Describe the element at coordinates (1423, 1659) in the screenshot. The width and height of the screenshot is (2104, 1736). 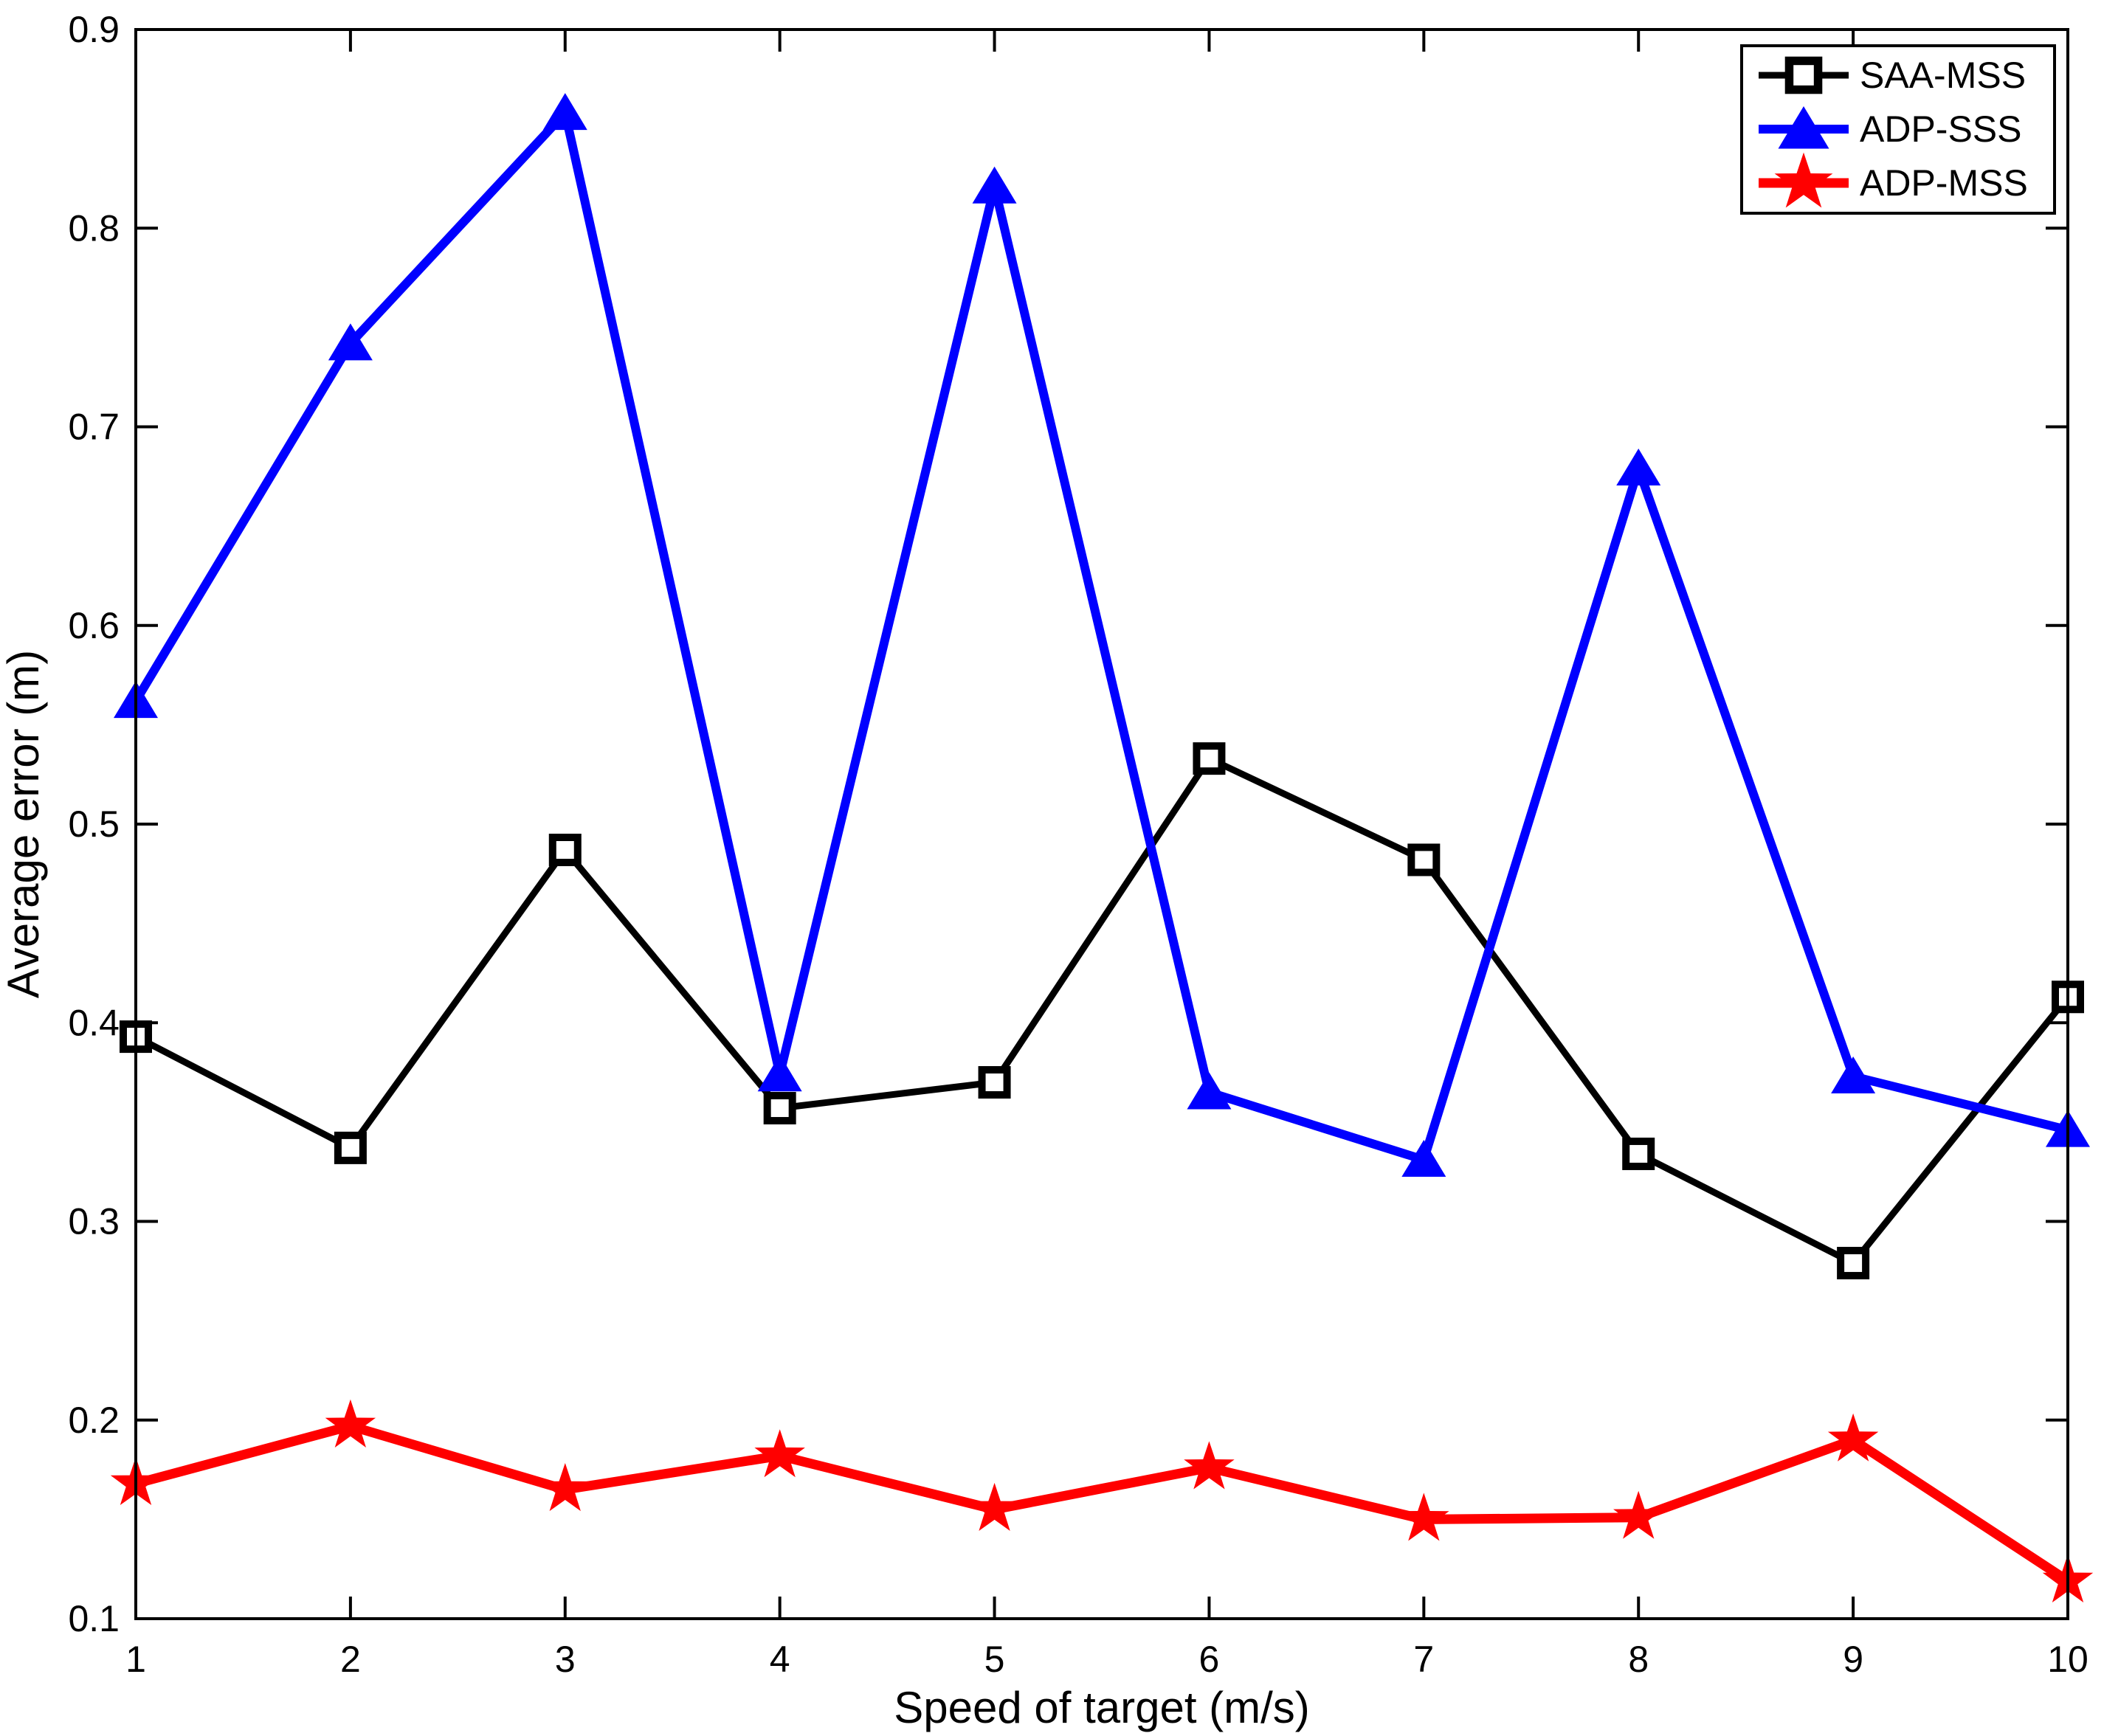
I see `x-tick-label: 7` at that location.